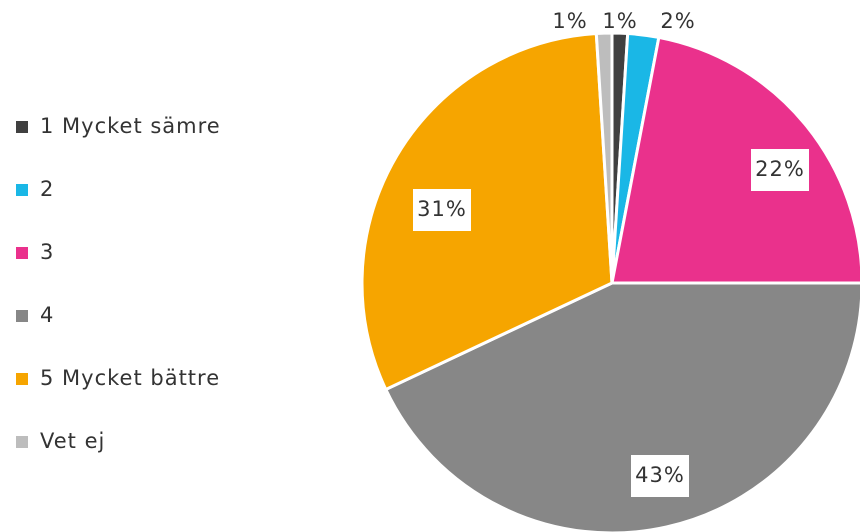 This screenshot has height=532, width=860. I want to click on legend-label: 3, so click(47, 252).